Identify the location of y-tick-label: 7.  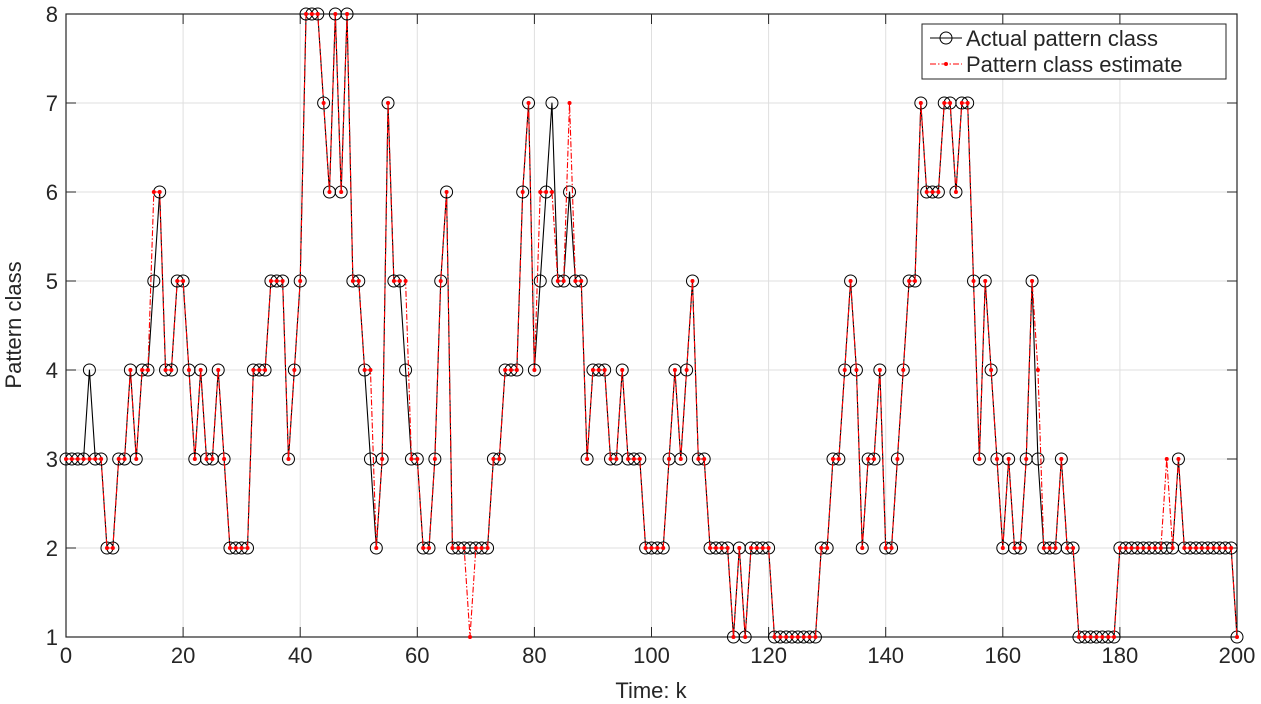
(52, 103).